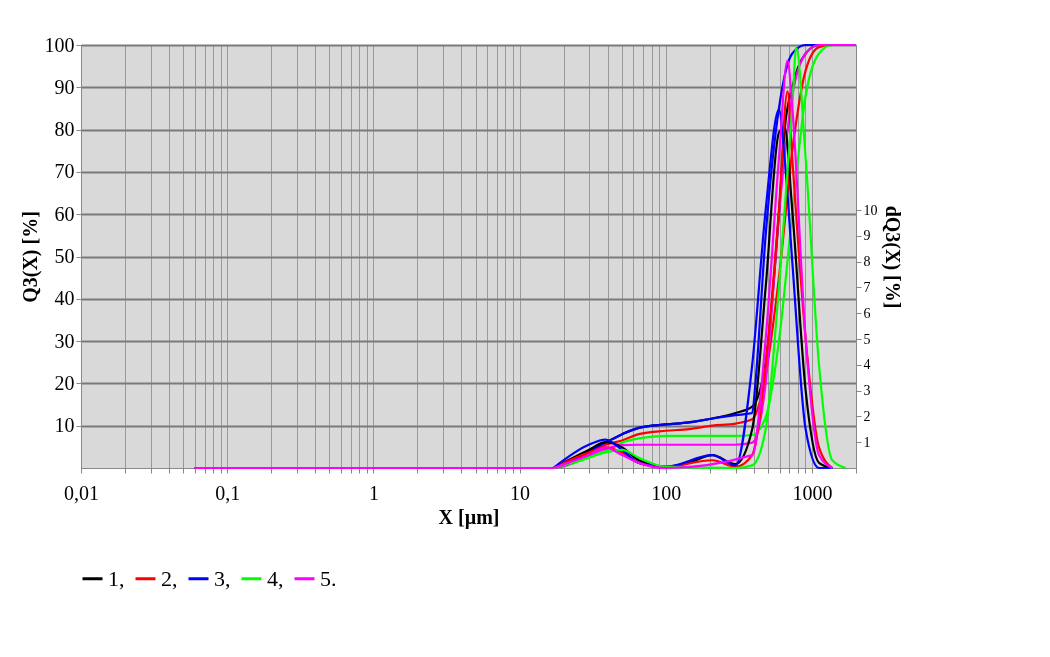 The image size is (1050, 657). What do you see at coordinates (373, 492) in the screenshot?
I see `x-tick-label: 1` at bounding box center [373, 492].